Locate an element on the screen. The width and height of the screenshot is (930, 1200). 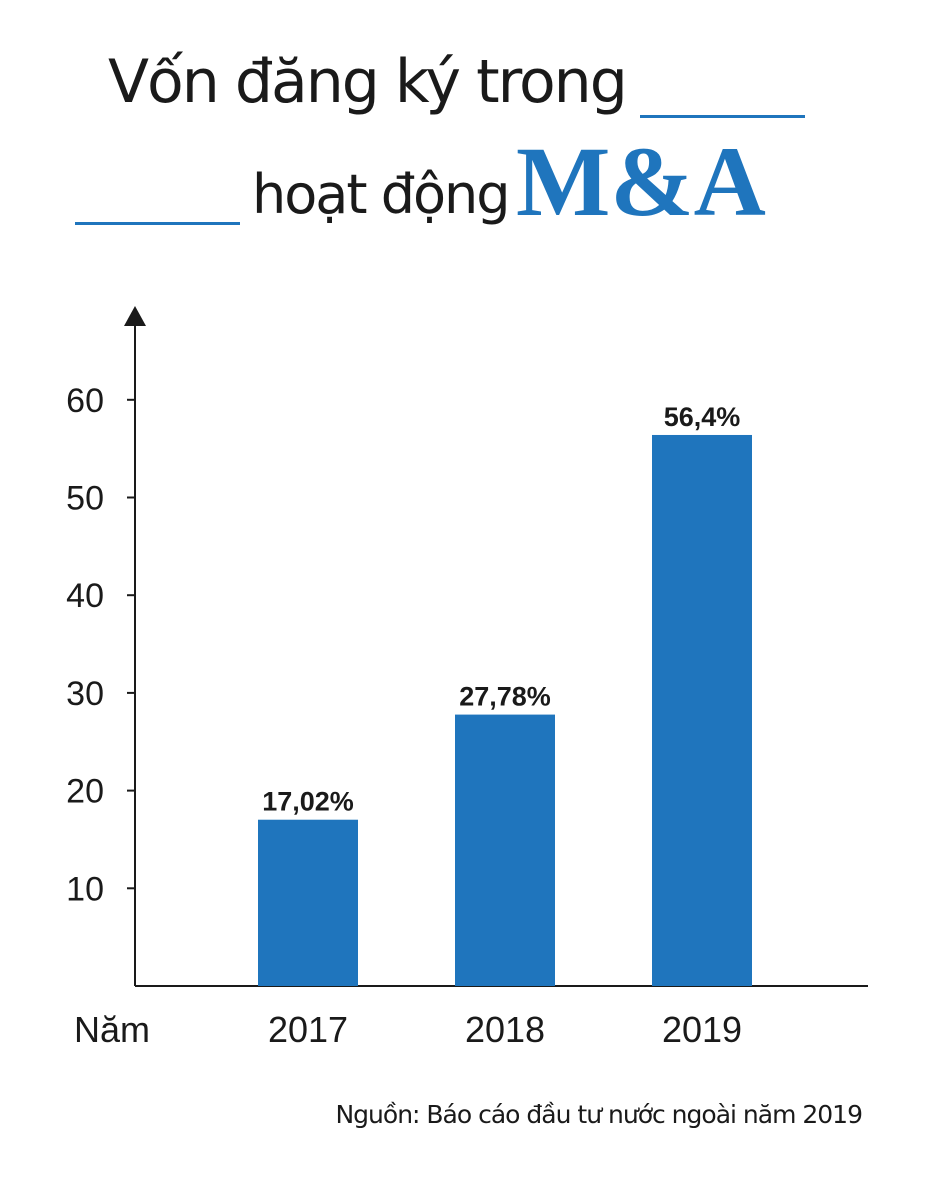
title-line-2: hoạt động is located at coordinates (381, 194).